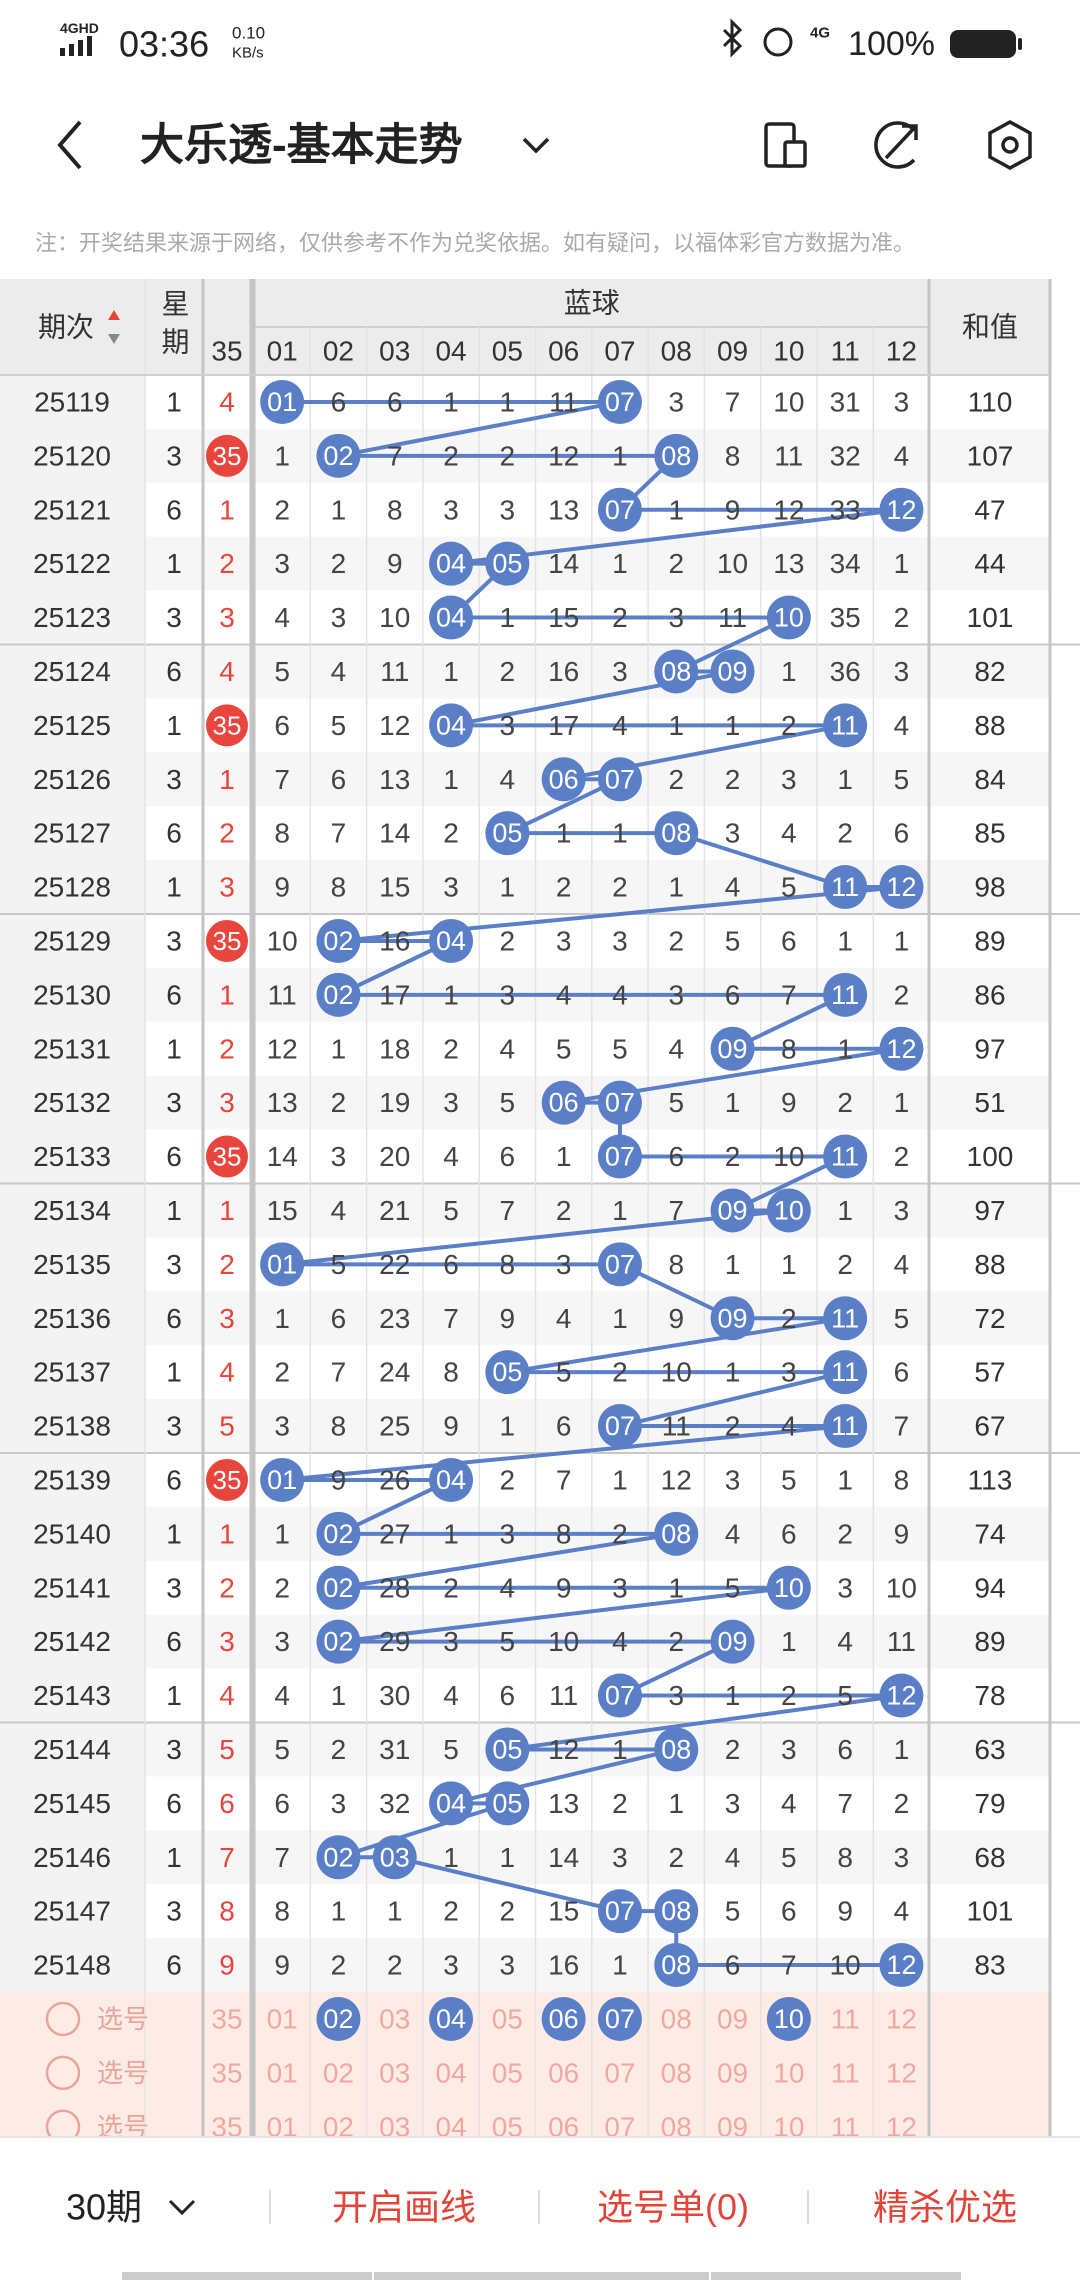 Image resolution: width=1080 pixels, height=2280 pixels. What do you see at coordinates (338, 351) in the screenshot?
I see `header-number: 02` at bounding box center [338, 351].